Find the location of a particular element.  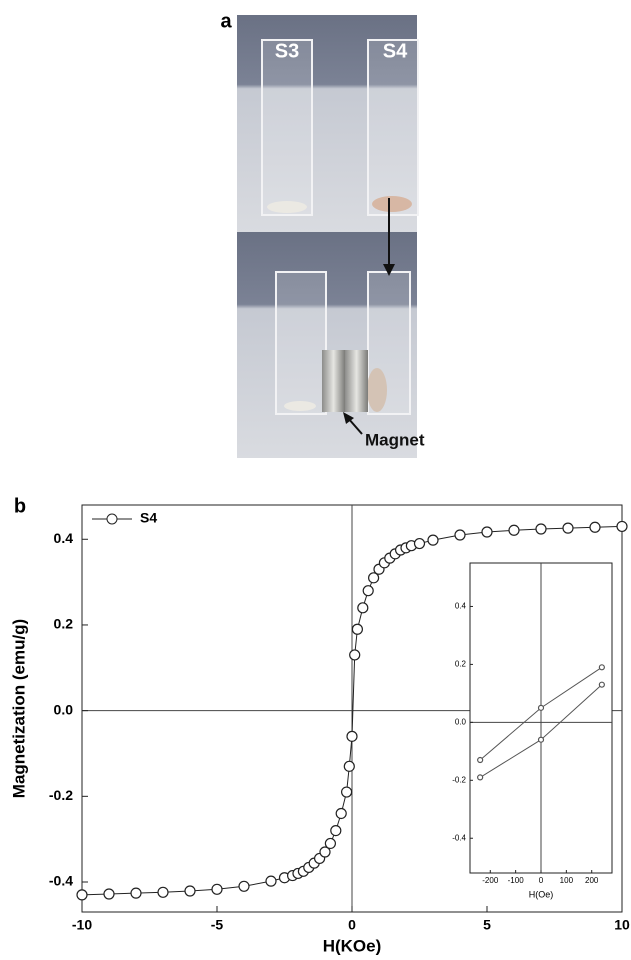

panel-label: a is located at coordinates (226, 21).